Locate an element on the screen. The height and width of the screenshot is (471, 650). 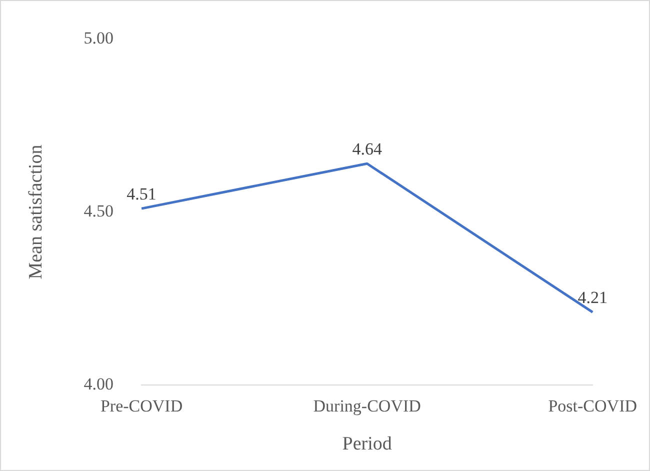
data-label: 4.51 is located at coordinates (141, 194).